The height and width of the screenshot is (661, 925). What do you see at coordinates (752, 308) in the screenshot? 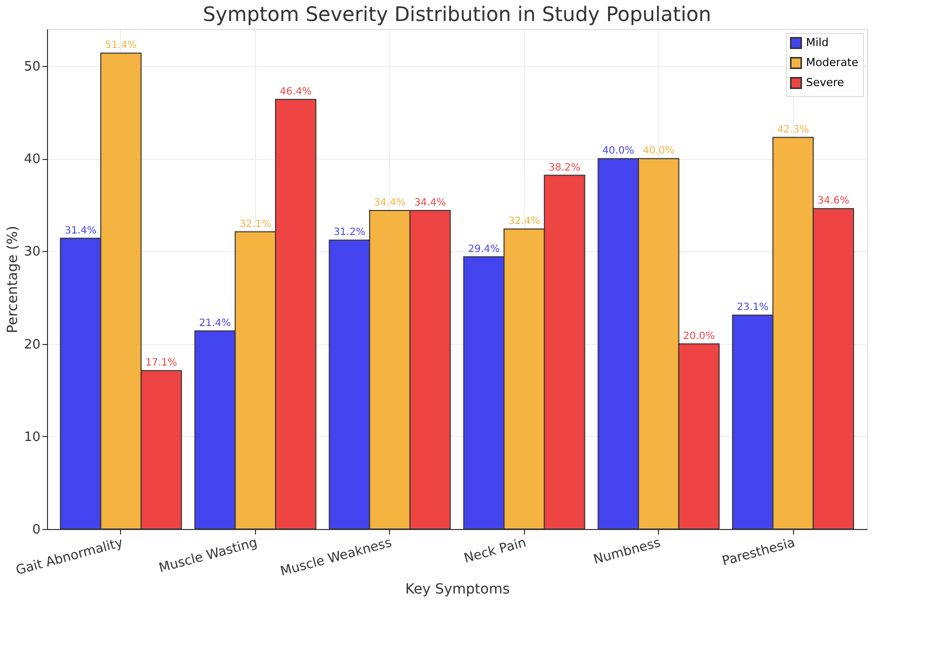
I see `data-label: 23.1%` at bounding box center [752, 308].